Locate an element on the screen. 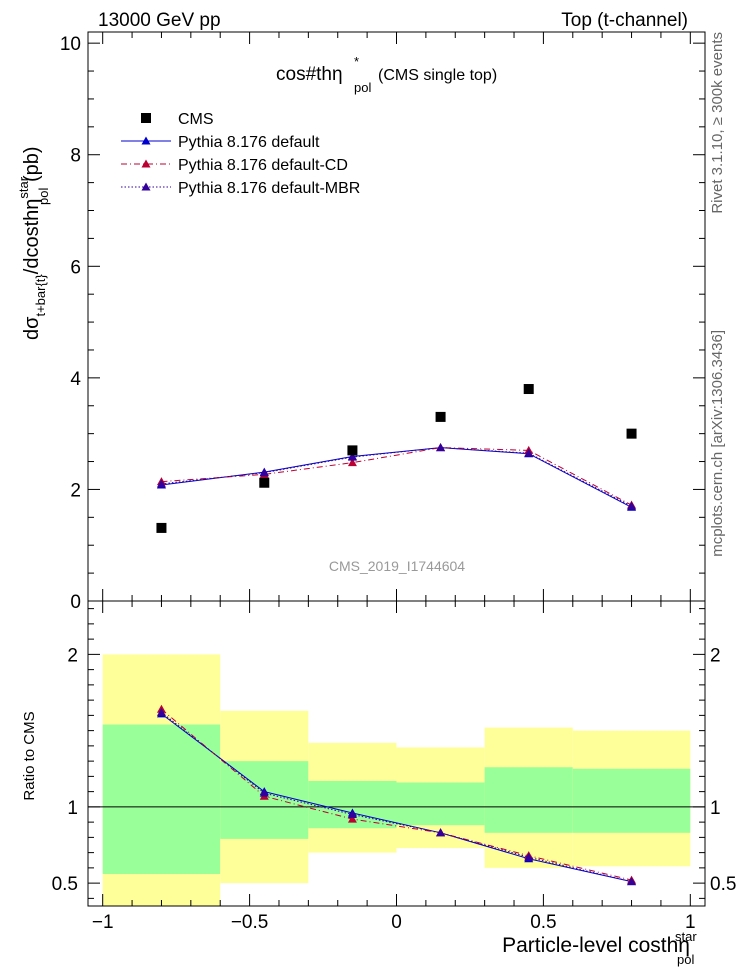 This screenshot has width=746, height=972. main-ytick-label: 4 is located at coordinates (75, 379).